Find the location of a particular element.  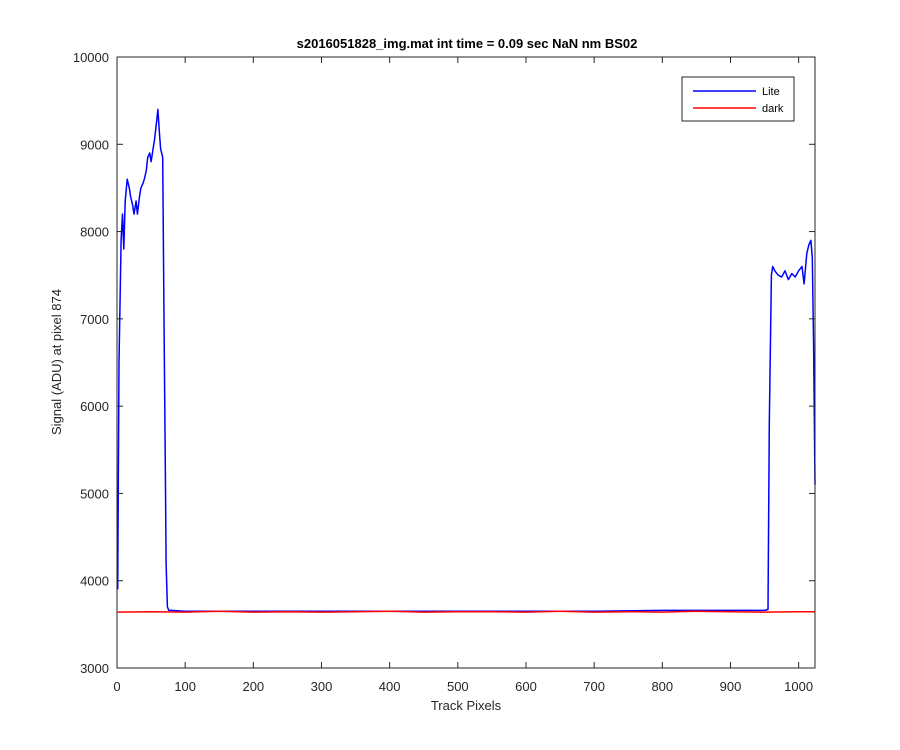

legend-box is located at coordinates (738, 99).